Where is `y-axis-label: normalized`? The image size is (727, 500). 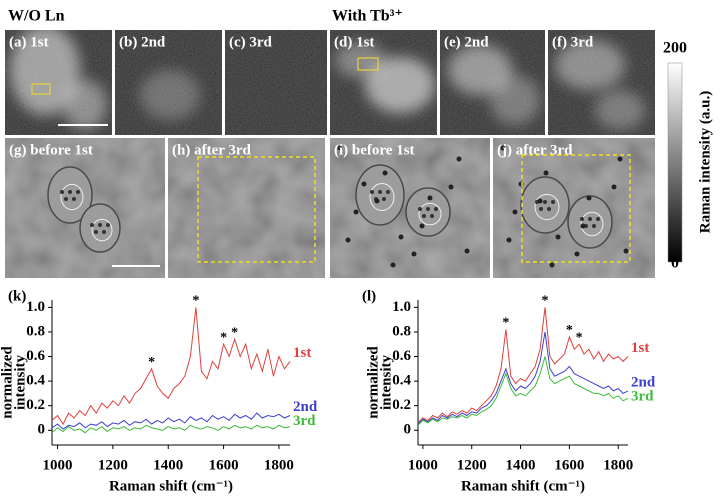 y-axis-label: normalized is located at coordinates (373, 382).